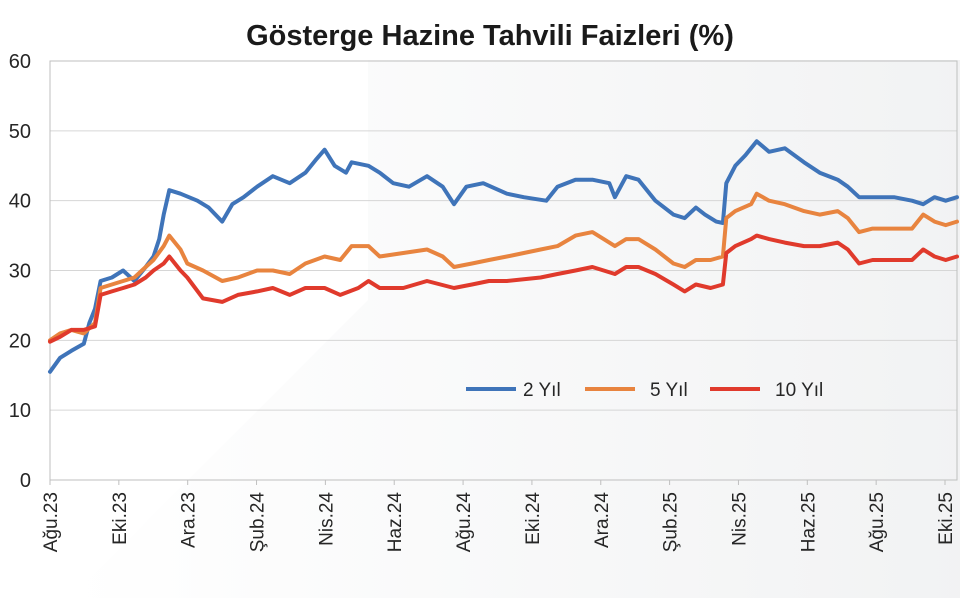  Describe the element at coordinates (877, 522) in the screenshot. I see `x-tick-label: Ağu.25` at that location.